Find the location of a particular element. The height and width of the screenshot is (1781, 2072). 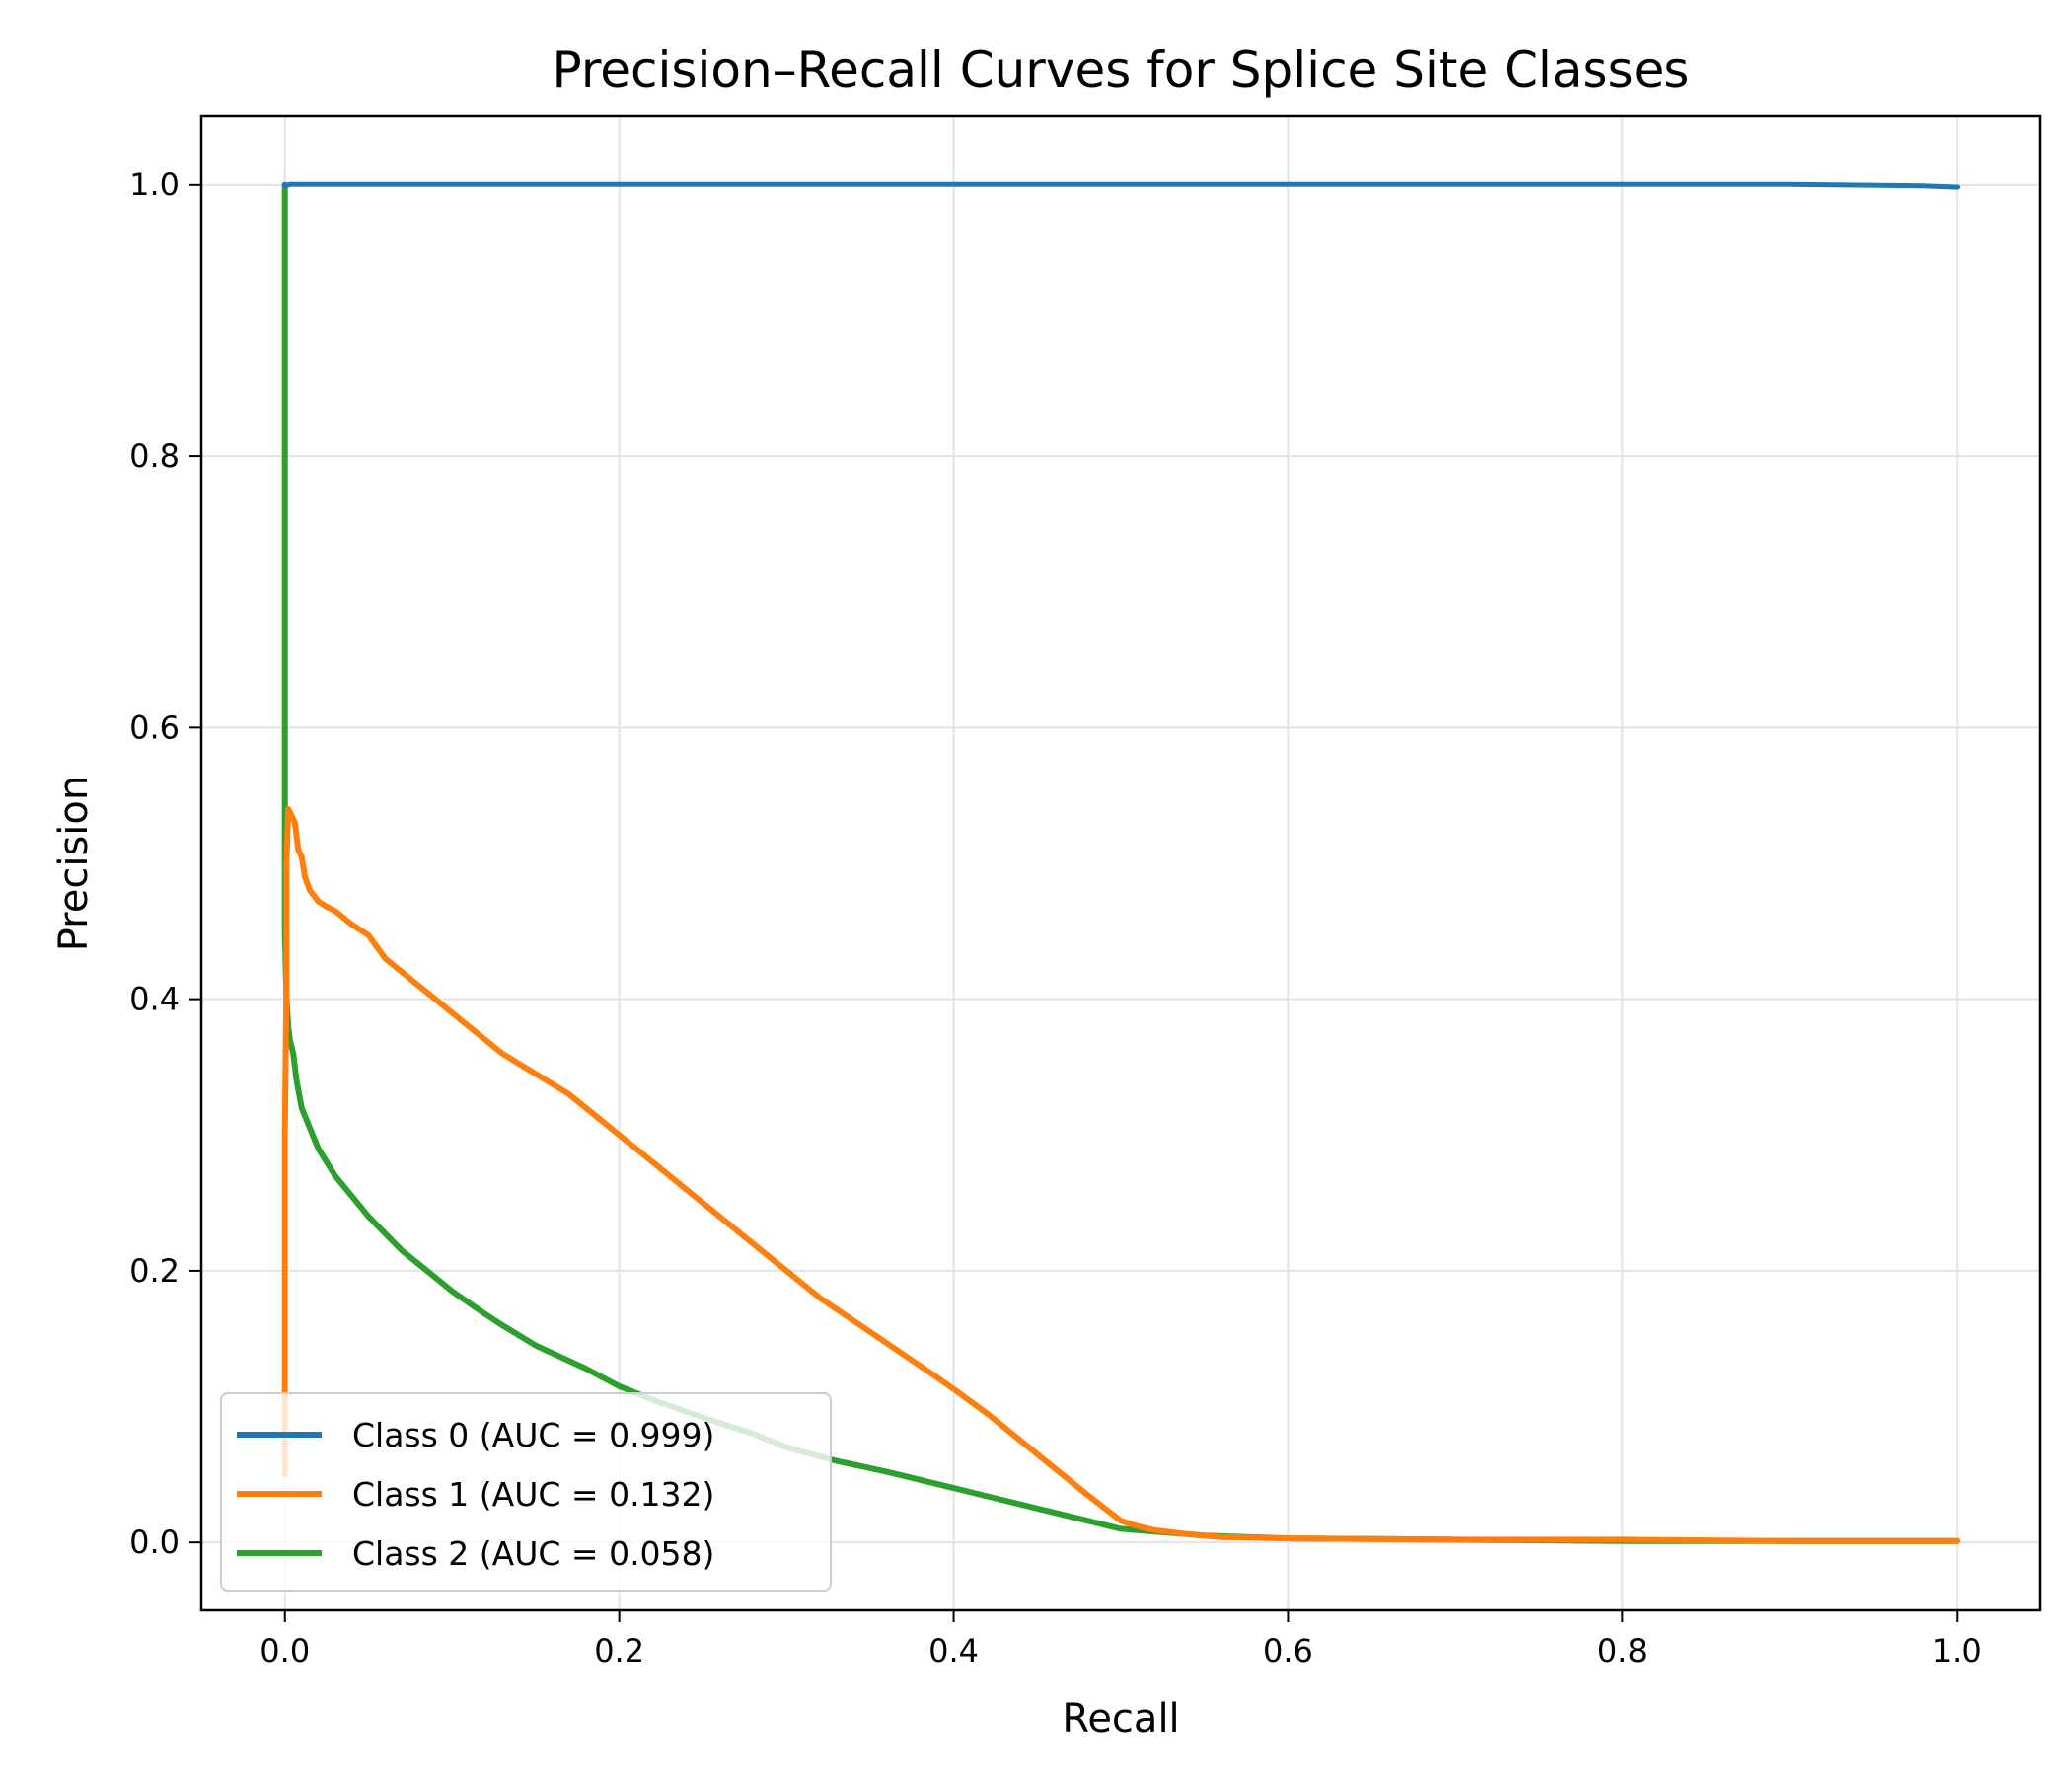

legend-label-class-2: Class 2 (AUC = 0.058) is located at coordinates (533, 1553).